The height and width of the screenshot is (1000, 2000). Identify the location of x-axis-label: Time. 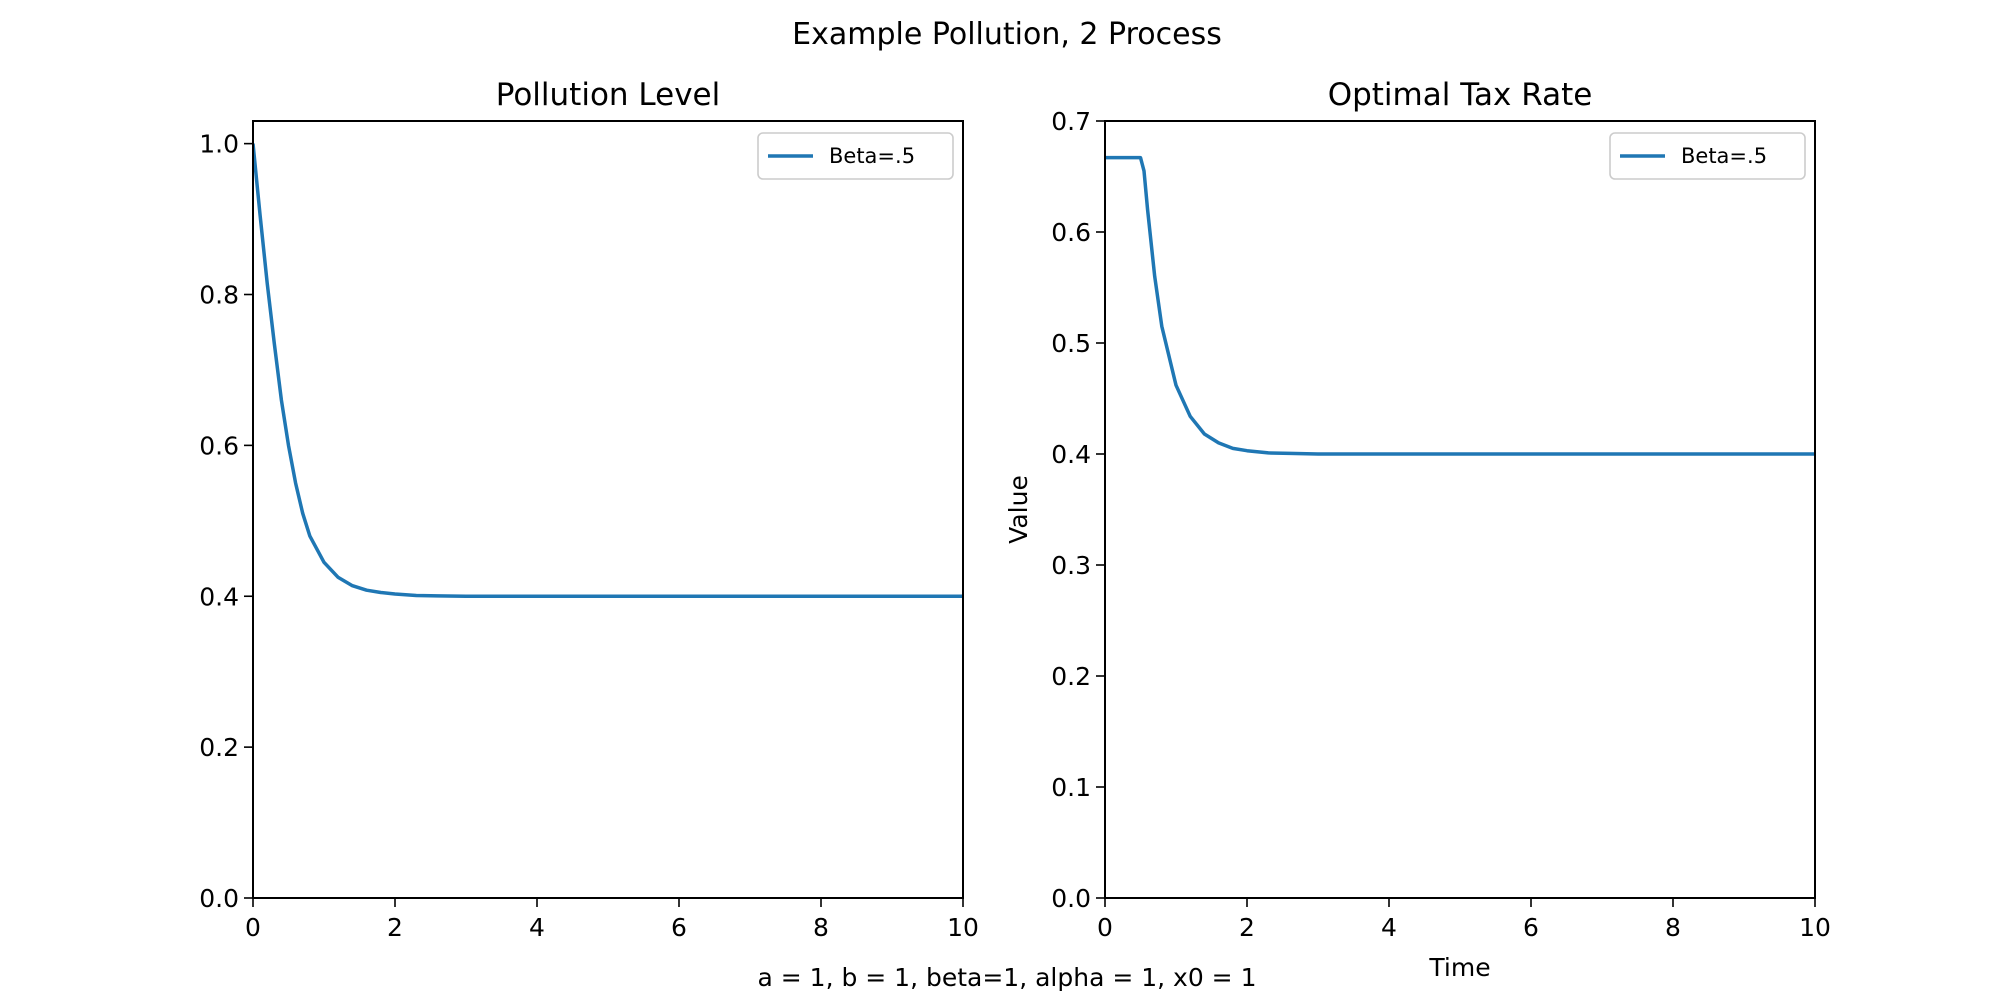
(1459, 967).